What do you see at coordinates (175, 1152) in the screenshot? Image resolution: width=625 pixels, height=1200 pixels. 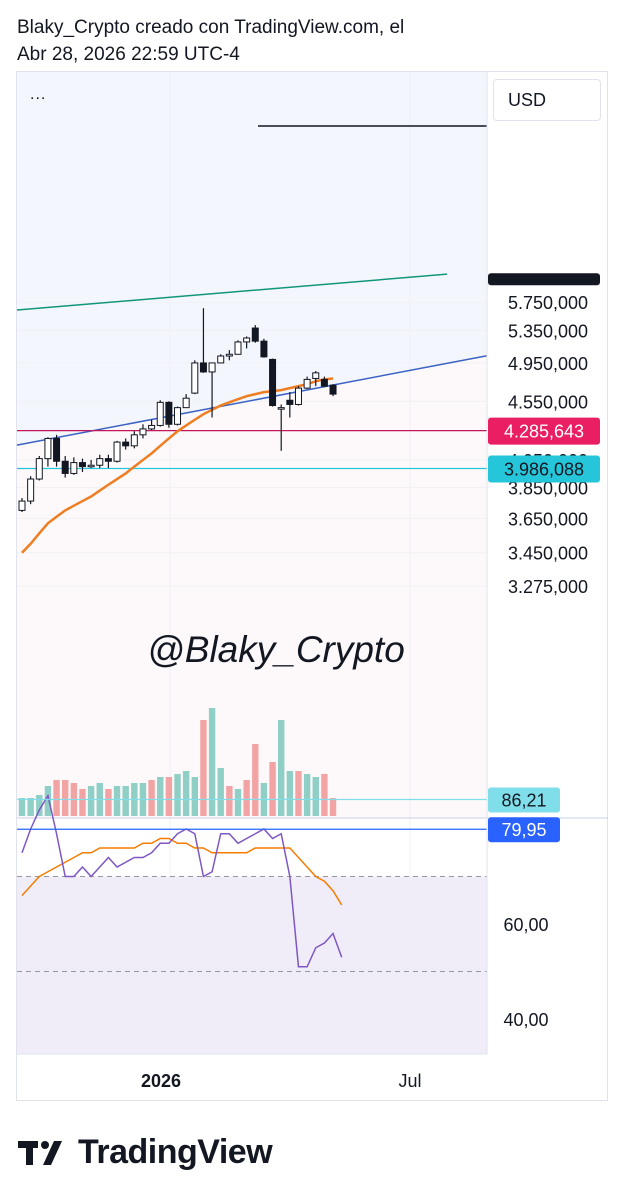 I see `brand-name: TradingView` at bounding box center [175, 1152].